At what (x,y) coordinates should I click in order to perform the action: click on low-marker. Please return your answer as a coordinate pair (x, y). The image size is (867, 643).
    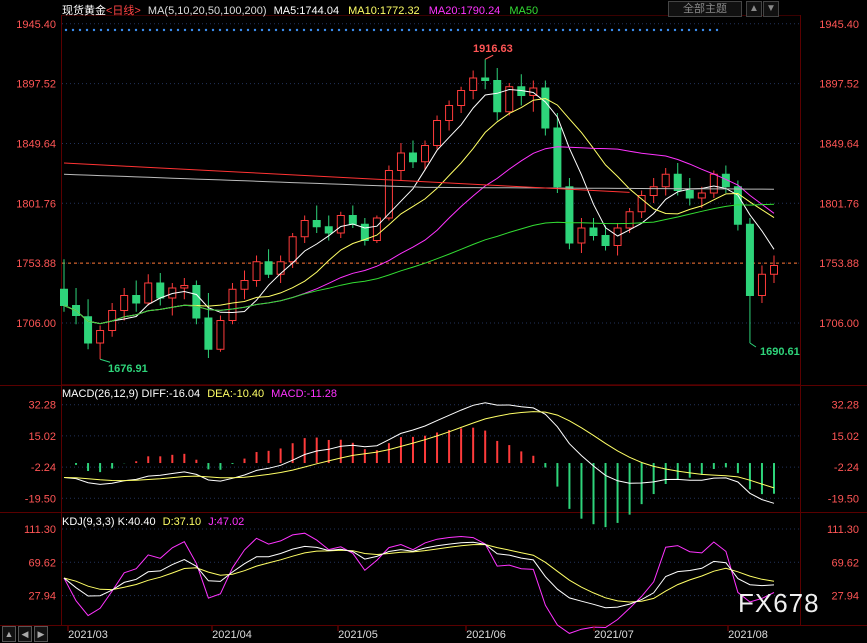
    Looking at the image, I should click on (753, 345).